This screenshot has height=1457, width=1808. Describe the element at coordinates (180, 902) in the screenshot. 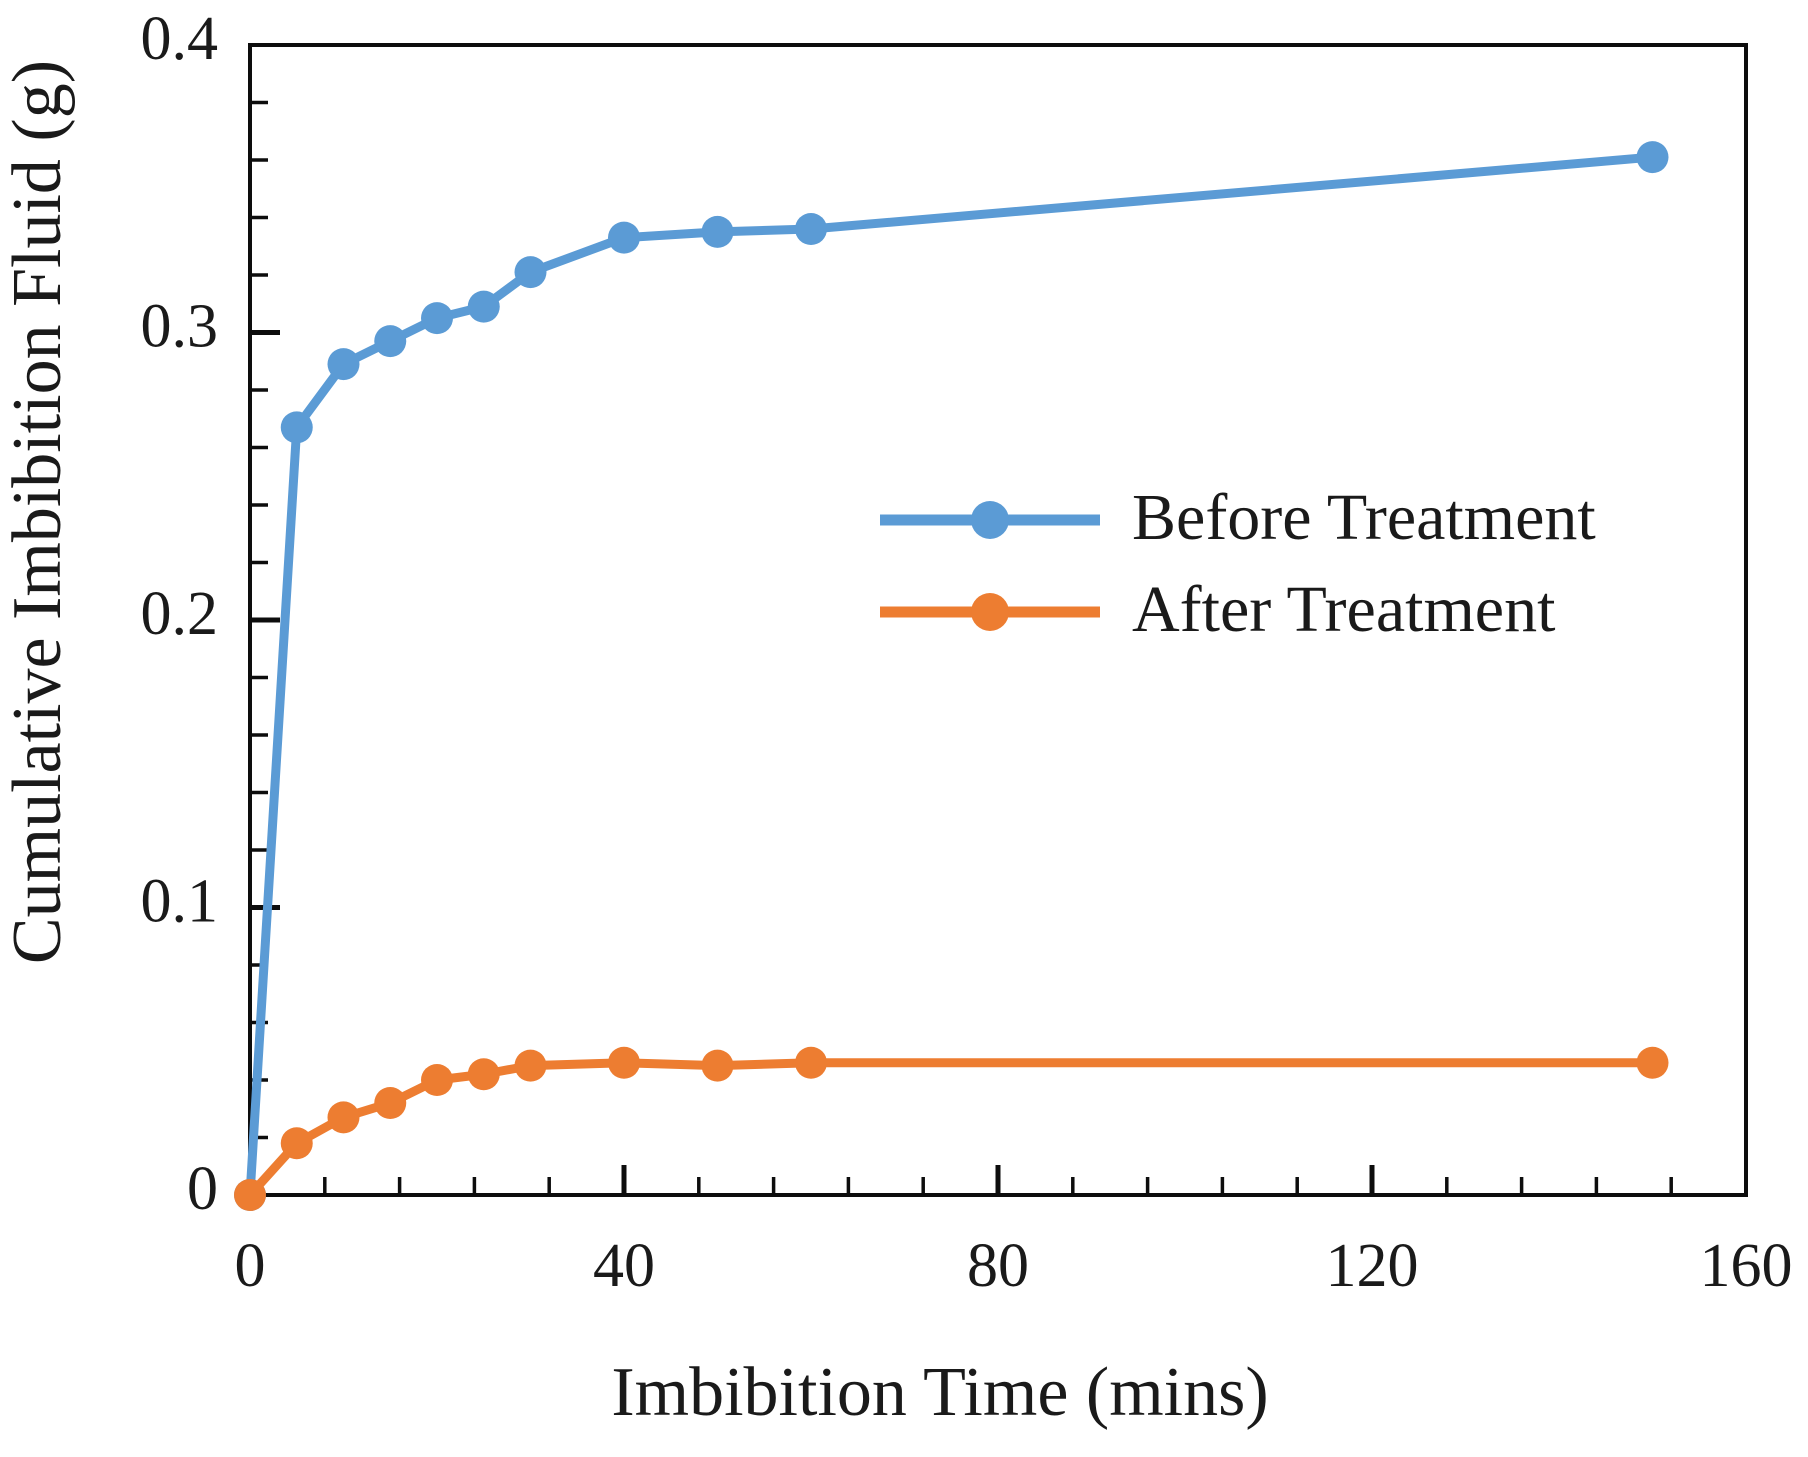

I see `y-tick-label: 0.1` at that location.